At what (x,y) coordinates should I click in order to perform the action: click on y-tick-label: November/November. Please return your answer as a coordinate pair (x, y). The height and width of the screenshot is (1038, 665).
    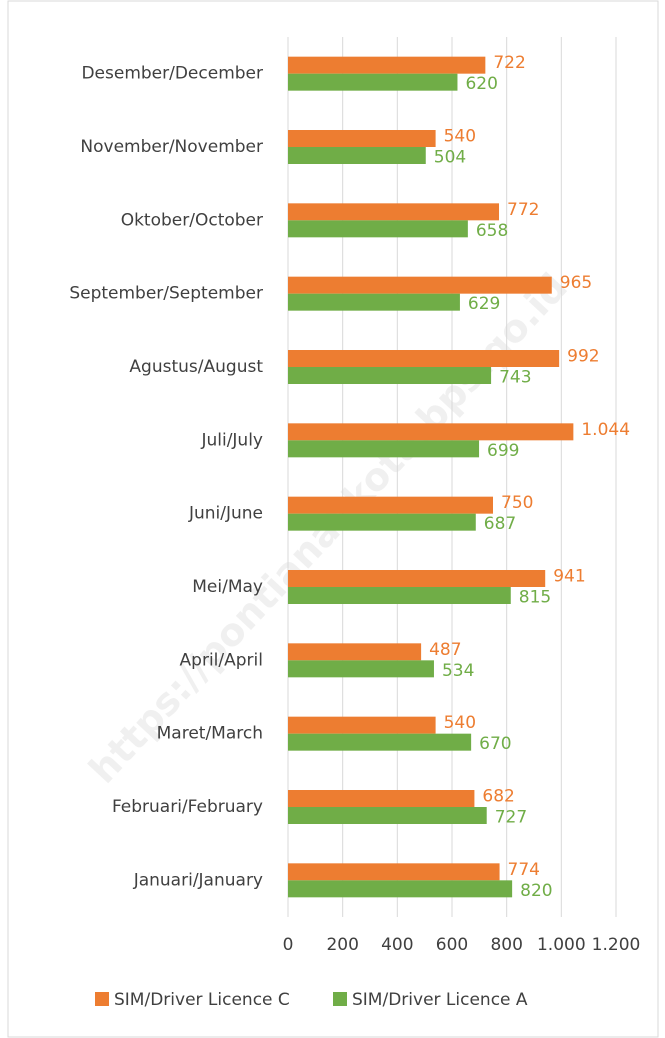
    Looking at the image, I should click on (171, 147).